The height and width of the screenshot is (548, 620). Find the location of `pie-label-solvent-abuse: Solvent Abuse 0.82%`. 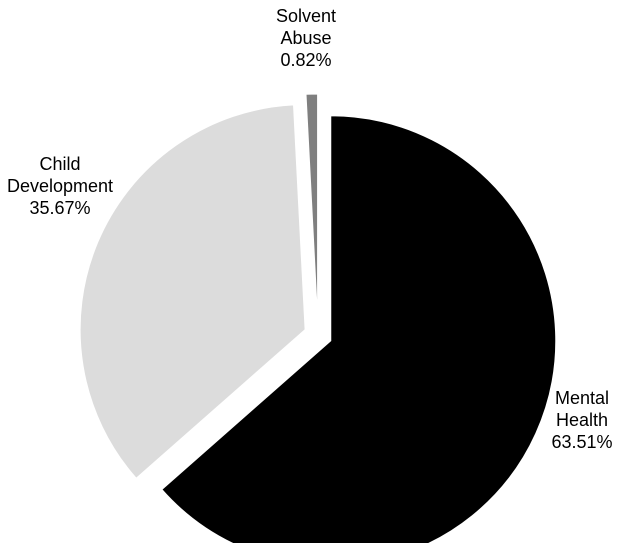

pie-label-solvent-abuse: Solvent Abuse 0.82% is located at coordinates (306, 38).